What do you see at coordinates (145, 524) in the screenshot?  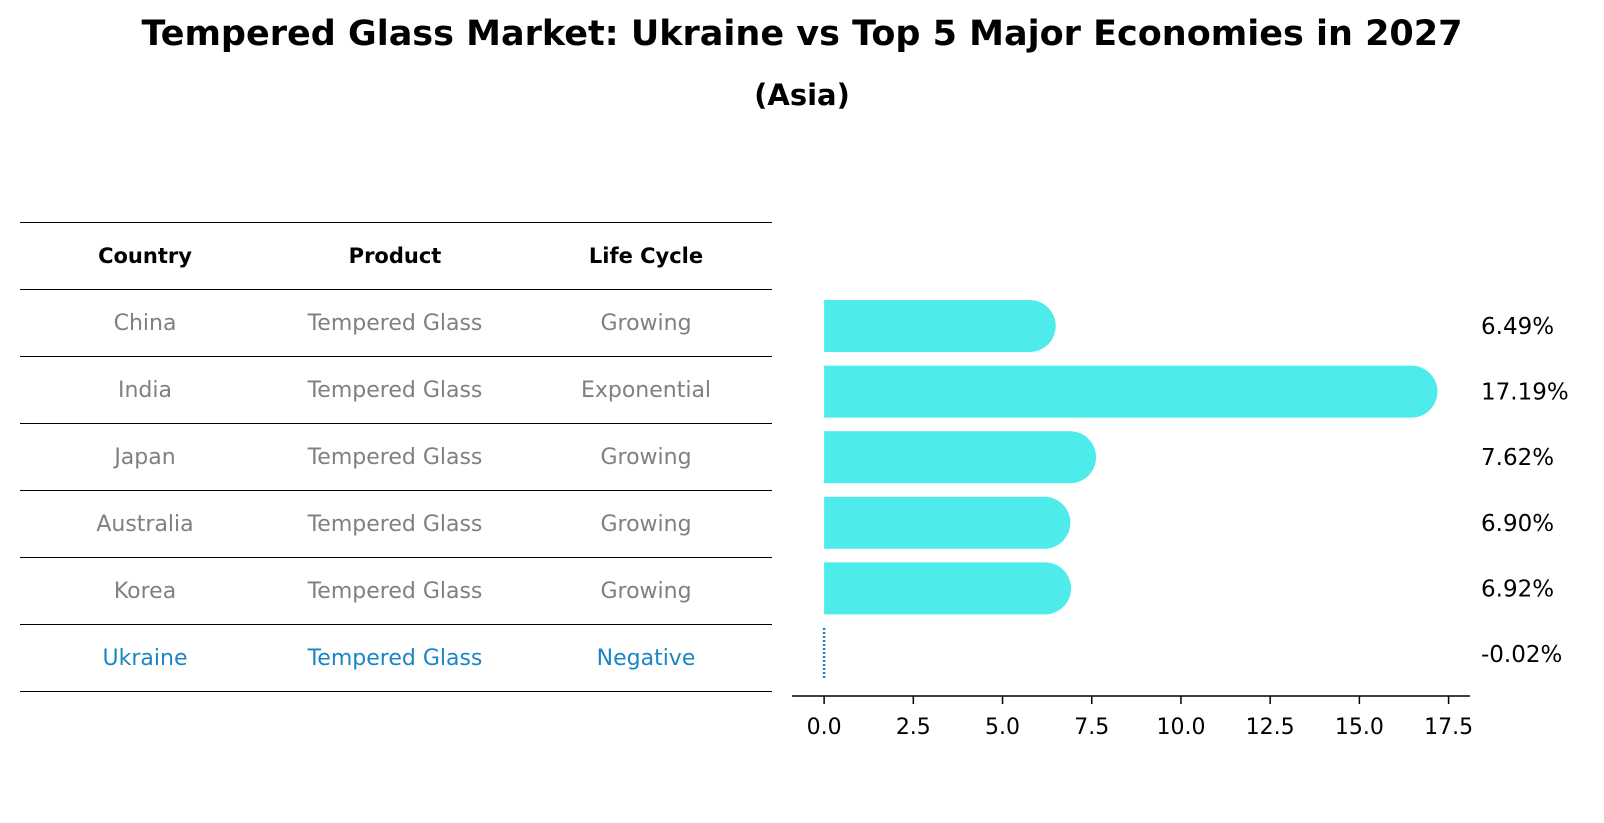 I see `cell-country: Australia` at bounding box center [145, 524].